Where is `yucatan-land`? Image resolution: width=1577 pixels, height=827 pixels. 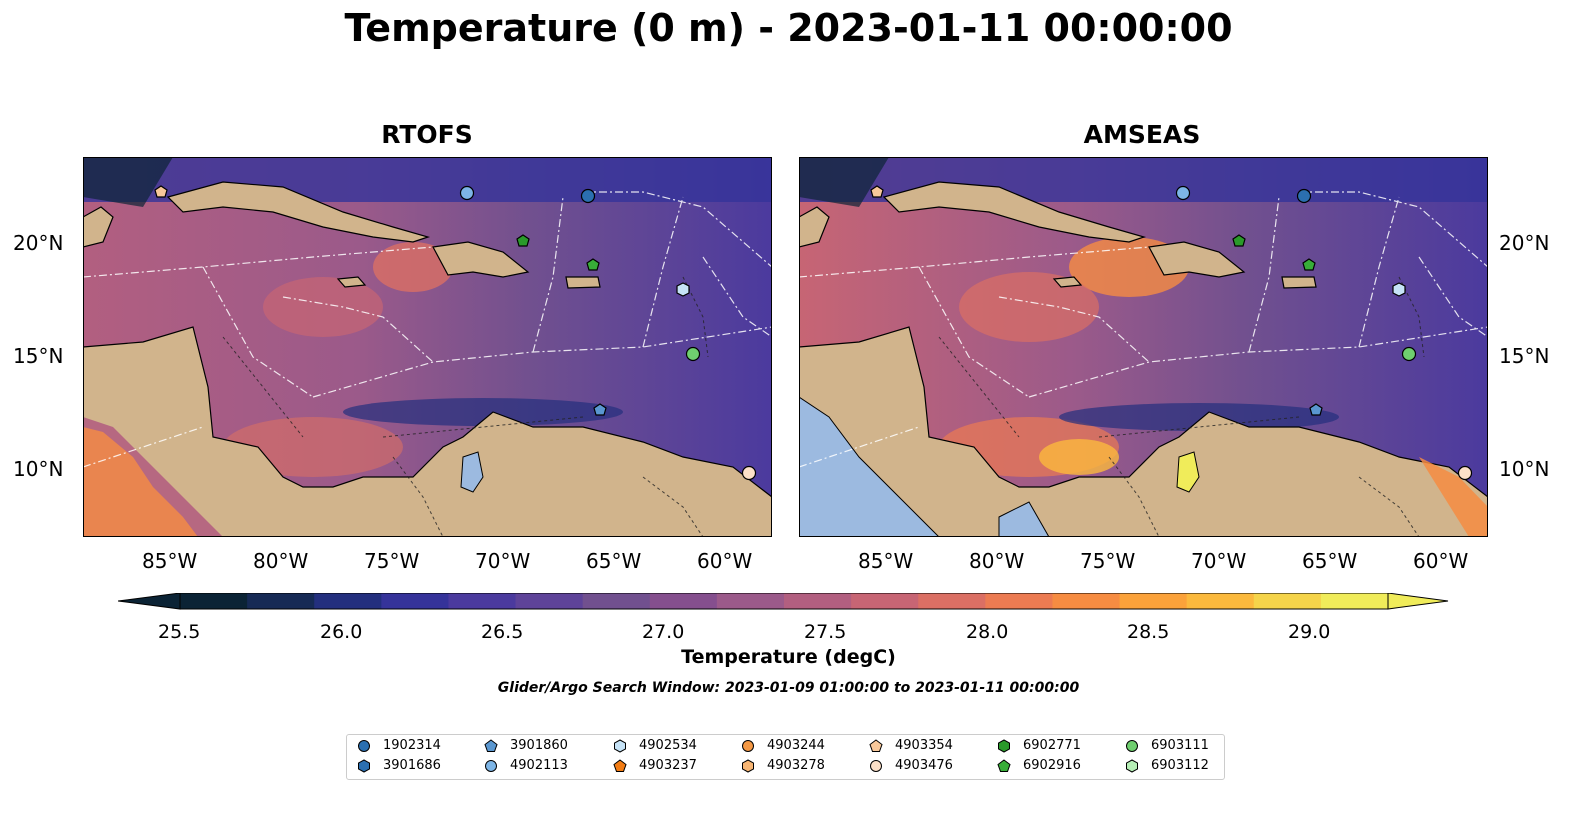
yucatan-land is located at coordinates (814, 227).